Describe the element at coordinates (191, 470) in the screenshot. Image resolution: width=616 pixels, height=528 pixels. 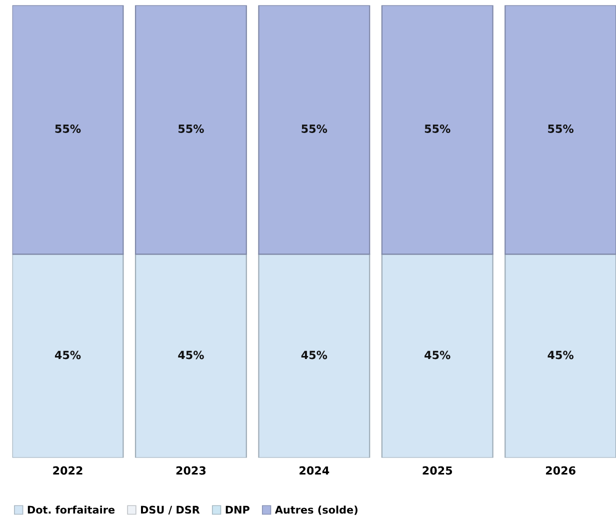
I see `x-tick-label: 2023` at that location.